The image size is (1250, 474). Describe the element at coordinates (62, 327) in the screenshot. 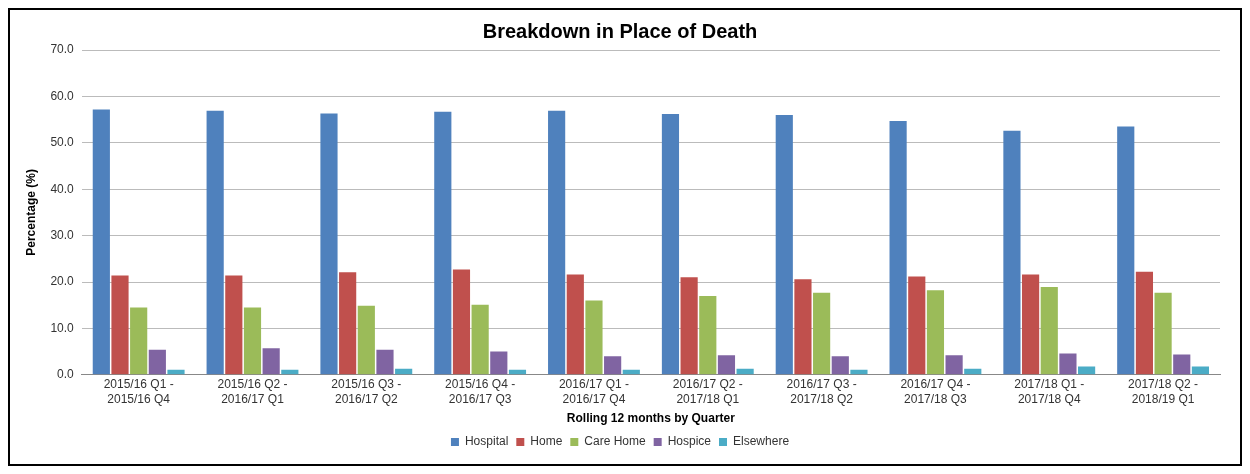

I see `y-tick-label: 10.0` at that location.